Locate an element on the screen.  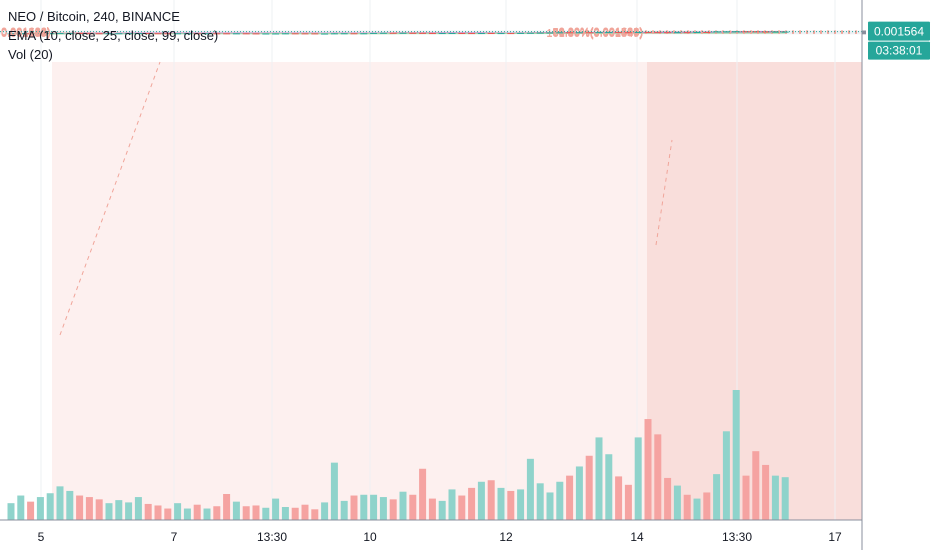
fib-level-label: 100.00%(0.001457) is located at coordinates (594, 33).